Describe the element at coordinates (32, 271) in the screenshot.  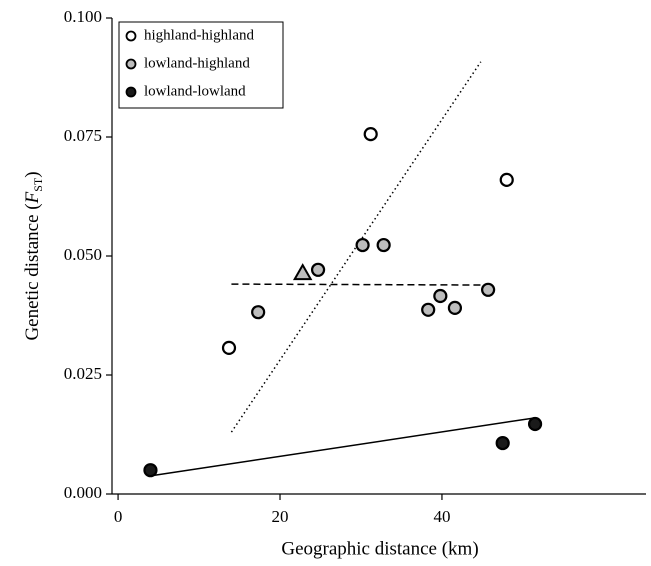
I see `y-label-text: Genetic distance (` at that location.